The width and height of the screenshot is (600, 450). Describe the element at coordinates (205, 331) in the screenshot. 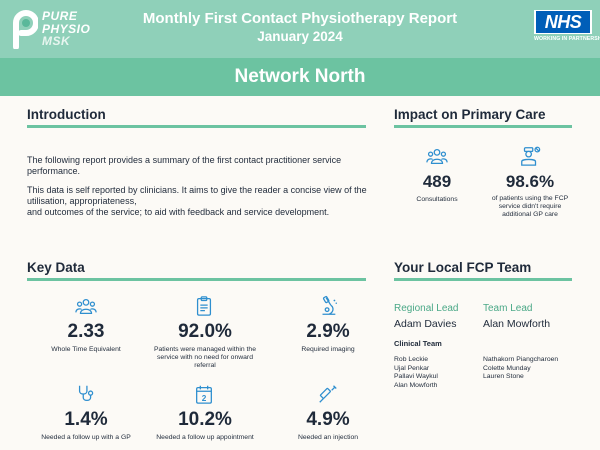

I see `key-stat-2-value: 92.0%` at that location.